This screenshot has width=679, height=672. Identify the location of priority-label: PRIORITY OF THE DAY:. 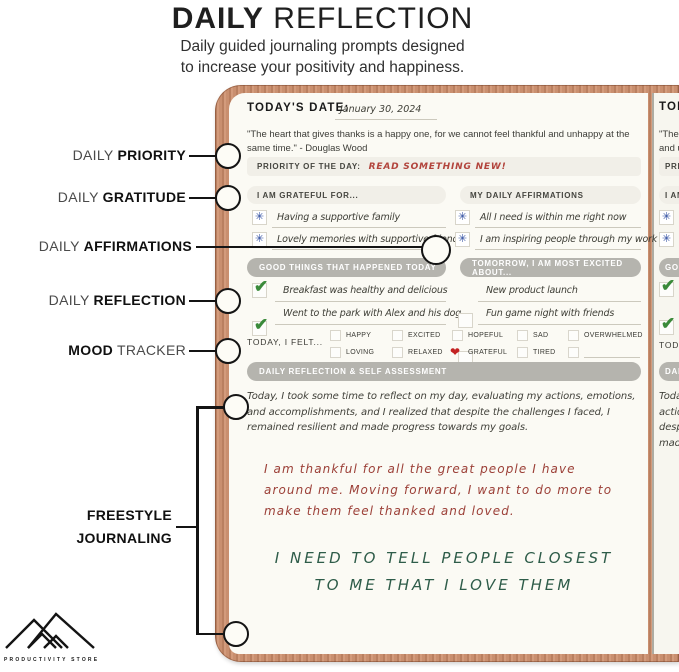
(309, 166).